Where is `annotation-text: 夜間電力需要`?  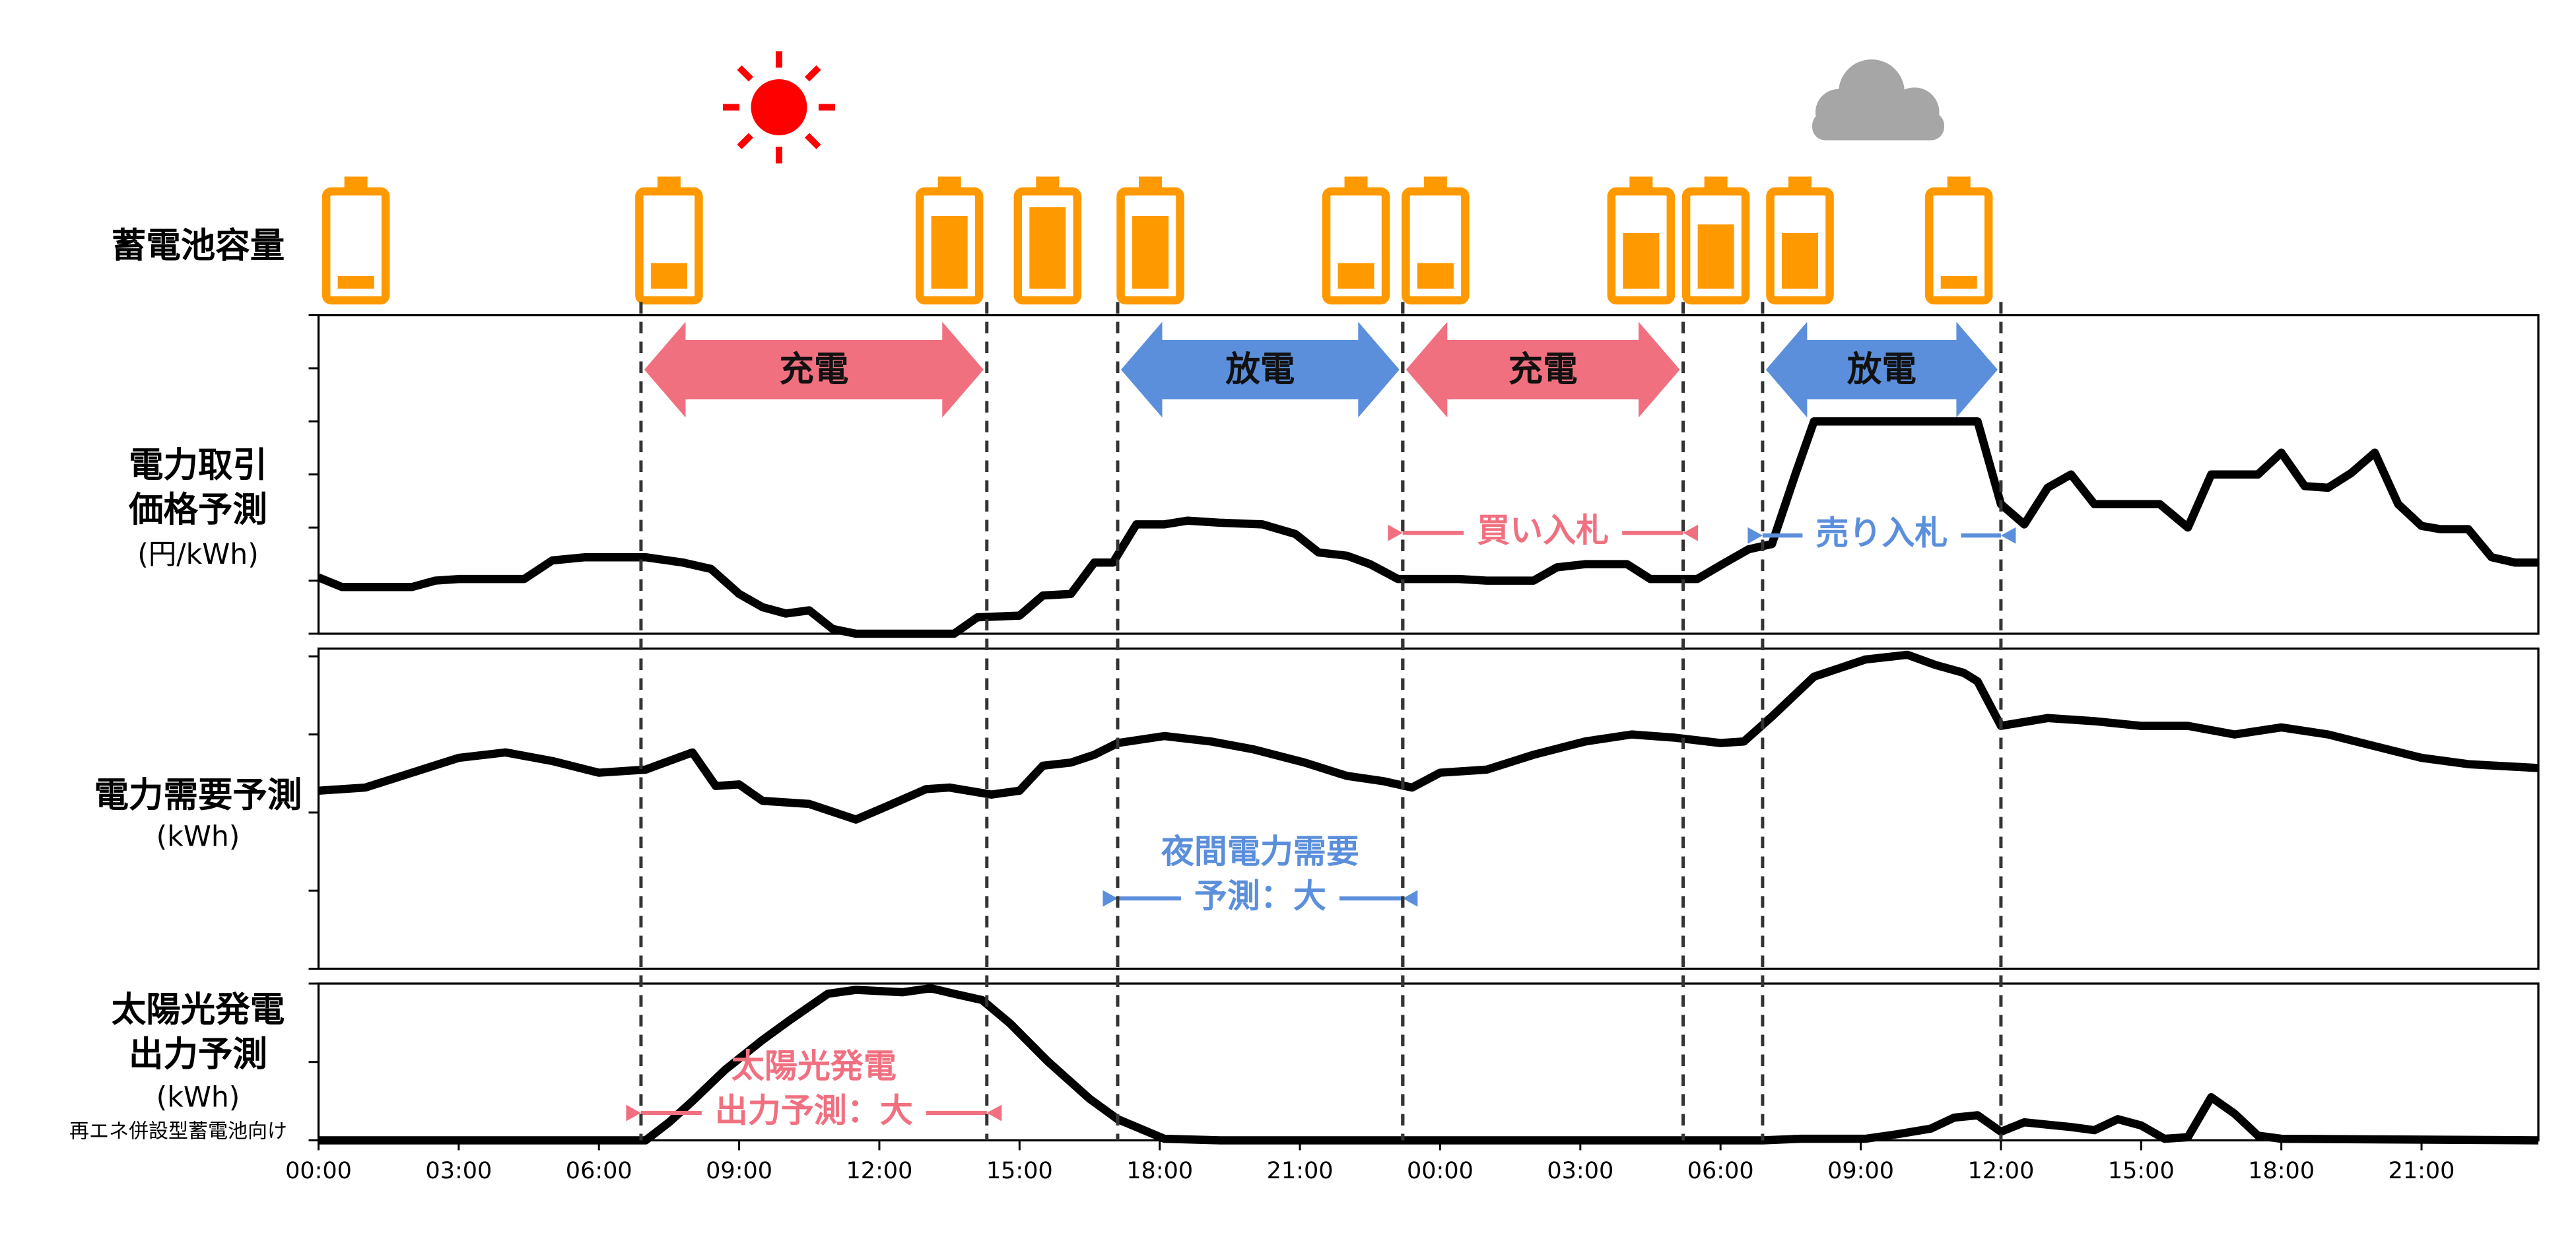
annotation-text: 夜間電力需要 is located at coordinates (1260, 851).